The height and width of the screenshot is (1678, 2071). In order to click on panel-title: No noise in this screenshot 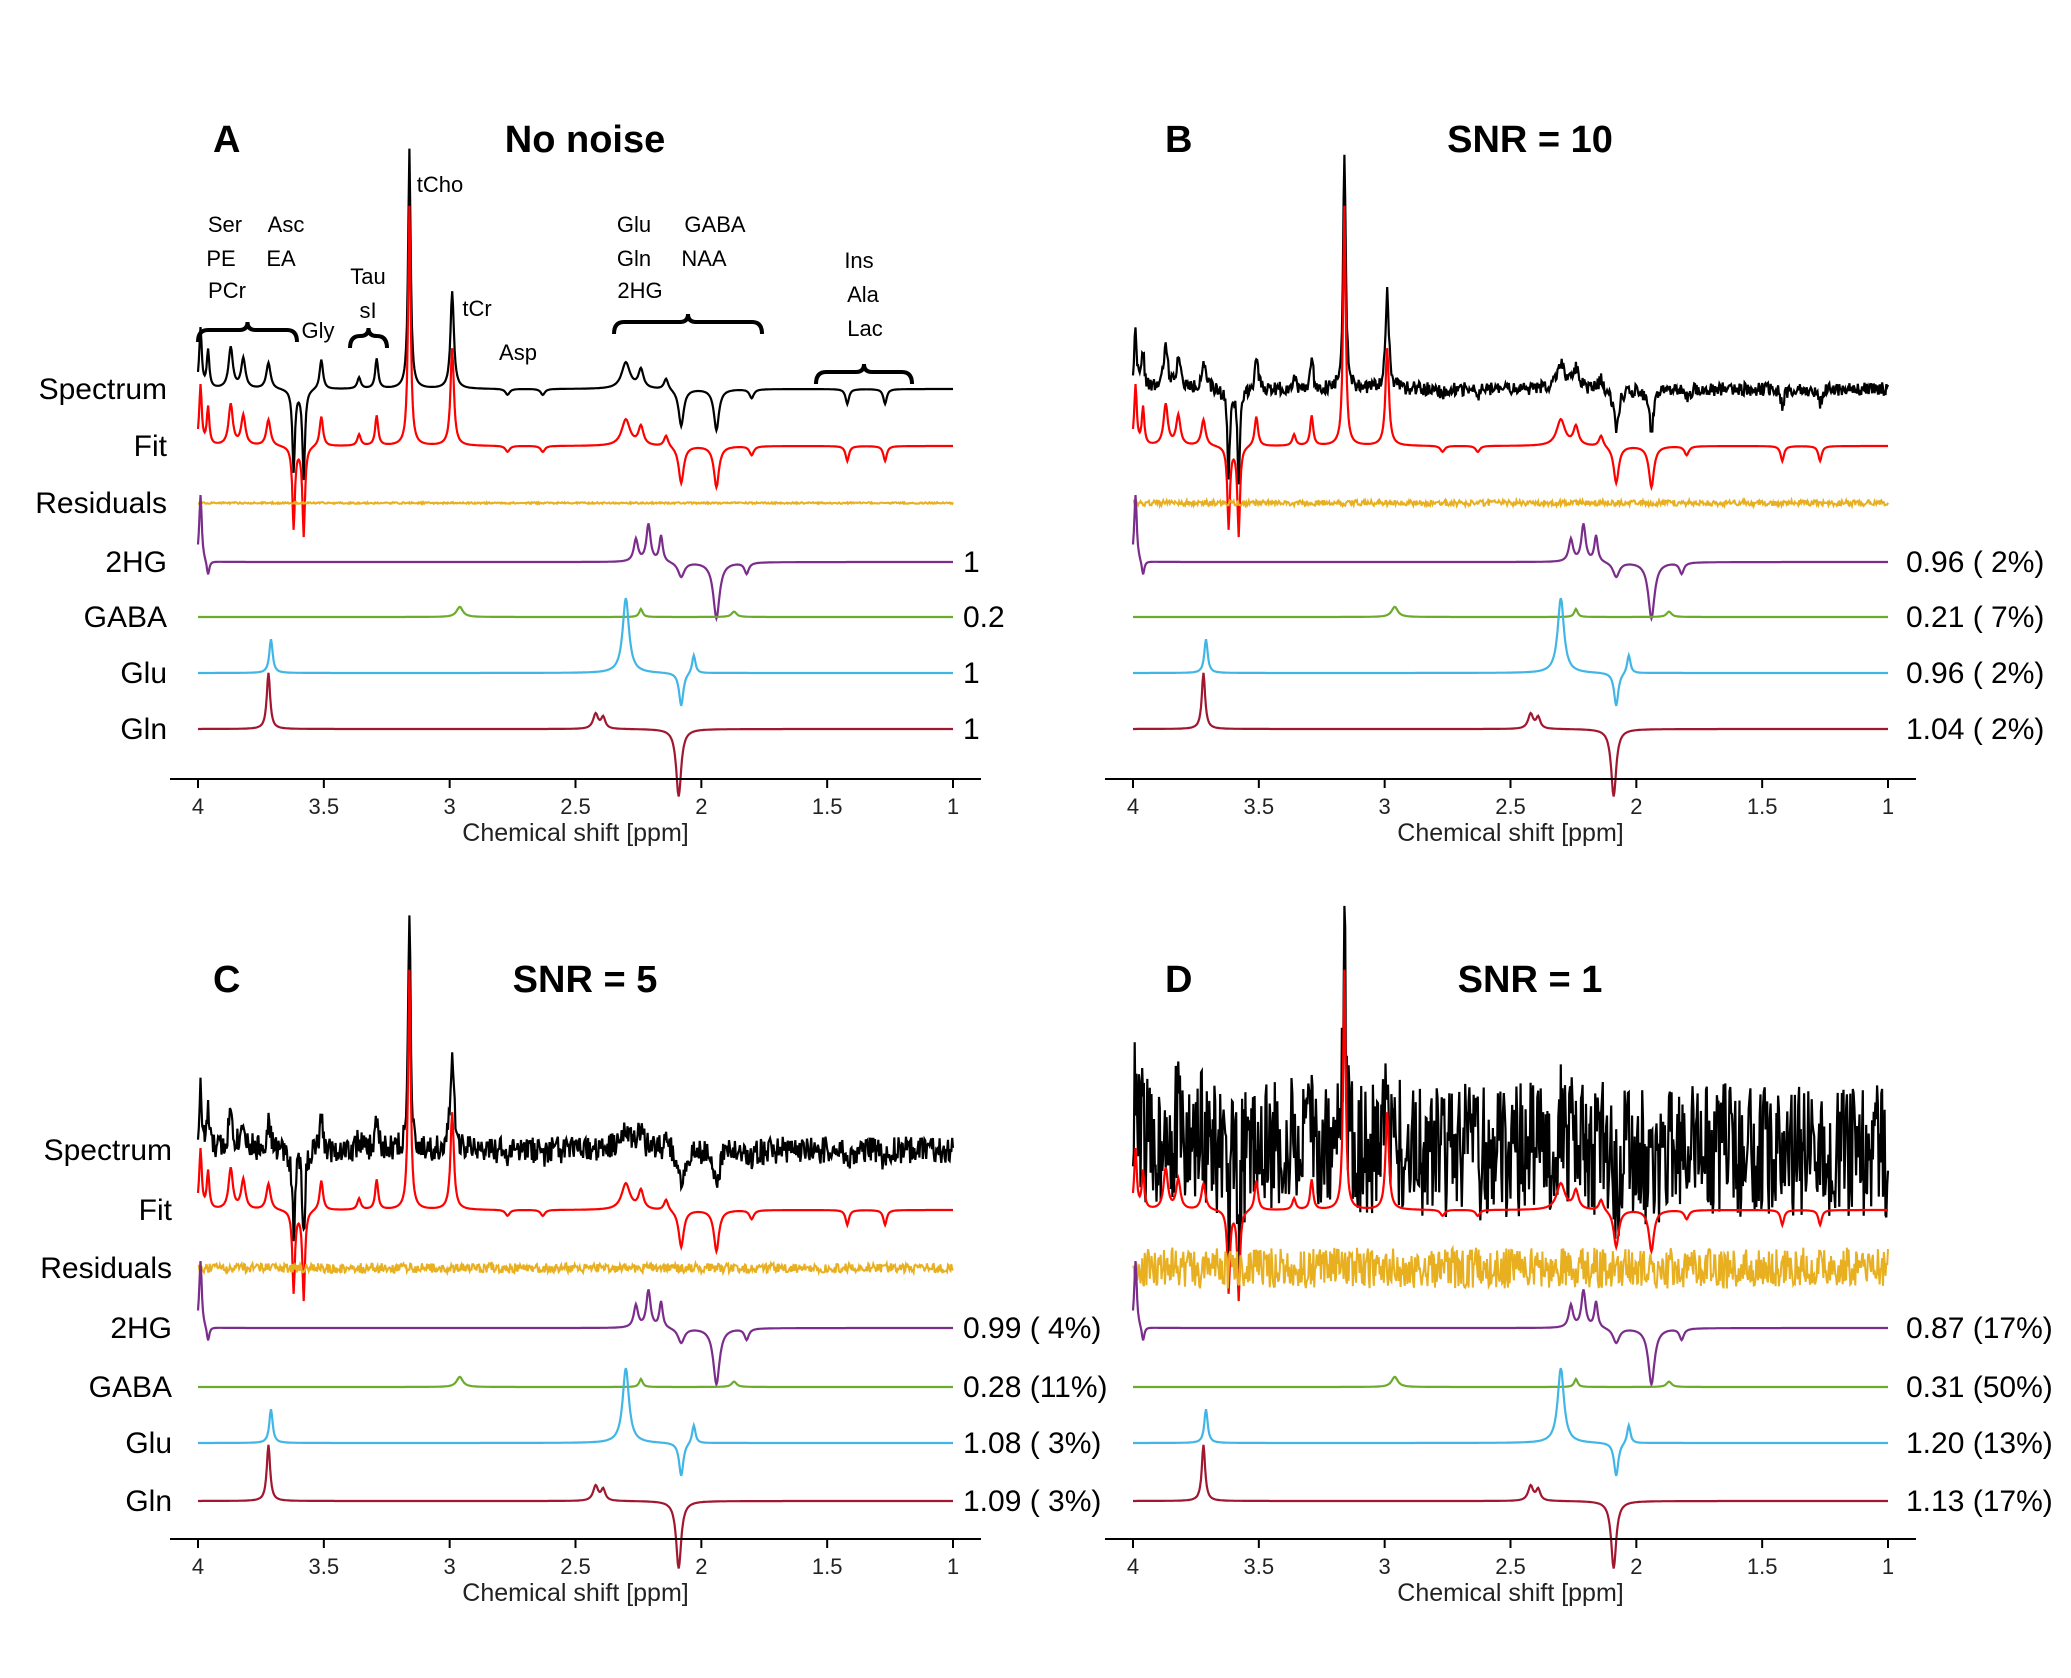, I will do `click(585, 140)`.